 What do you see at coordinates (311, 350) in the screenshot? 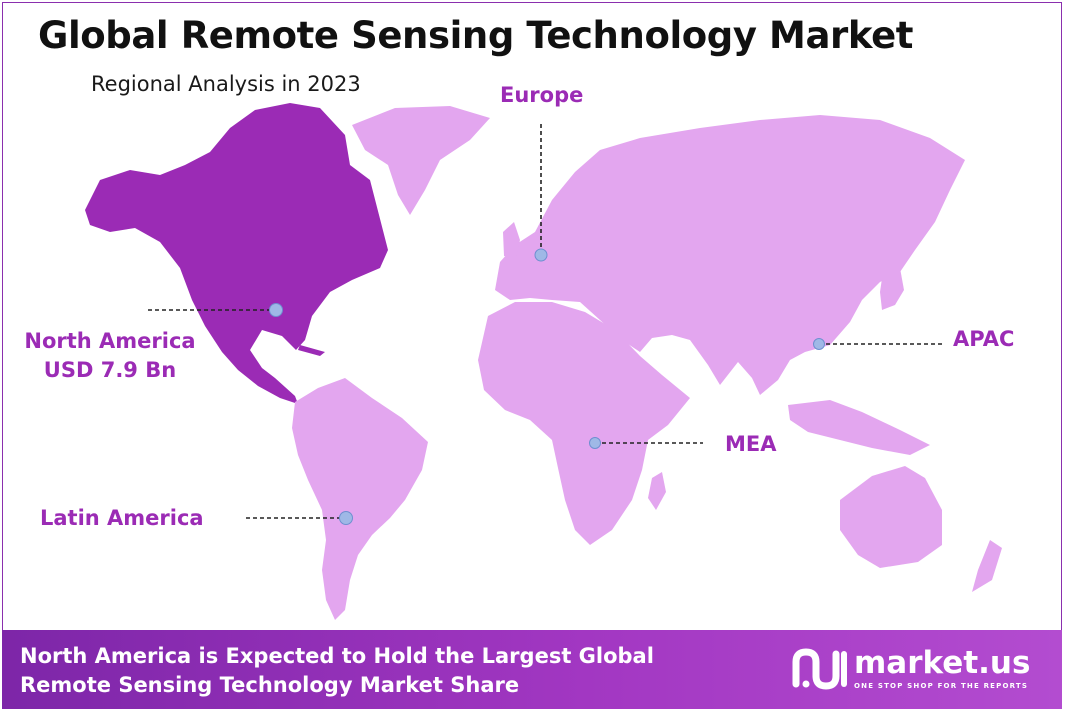
I see `caribbean-shape` at bounding box center [311, 350].